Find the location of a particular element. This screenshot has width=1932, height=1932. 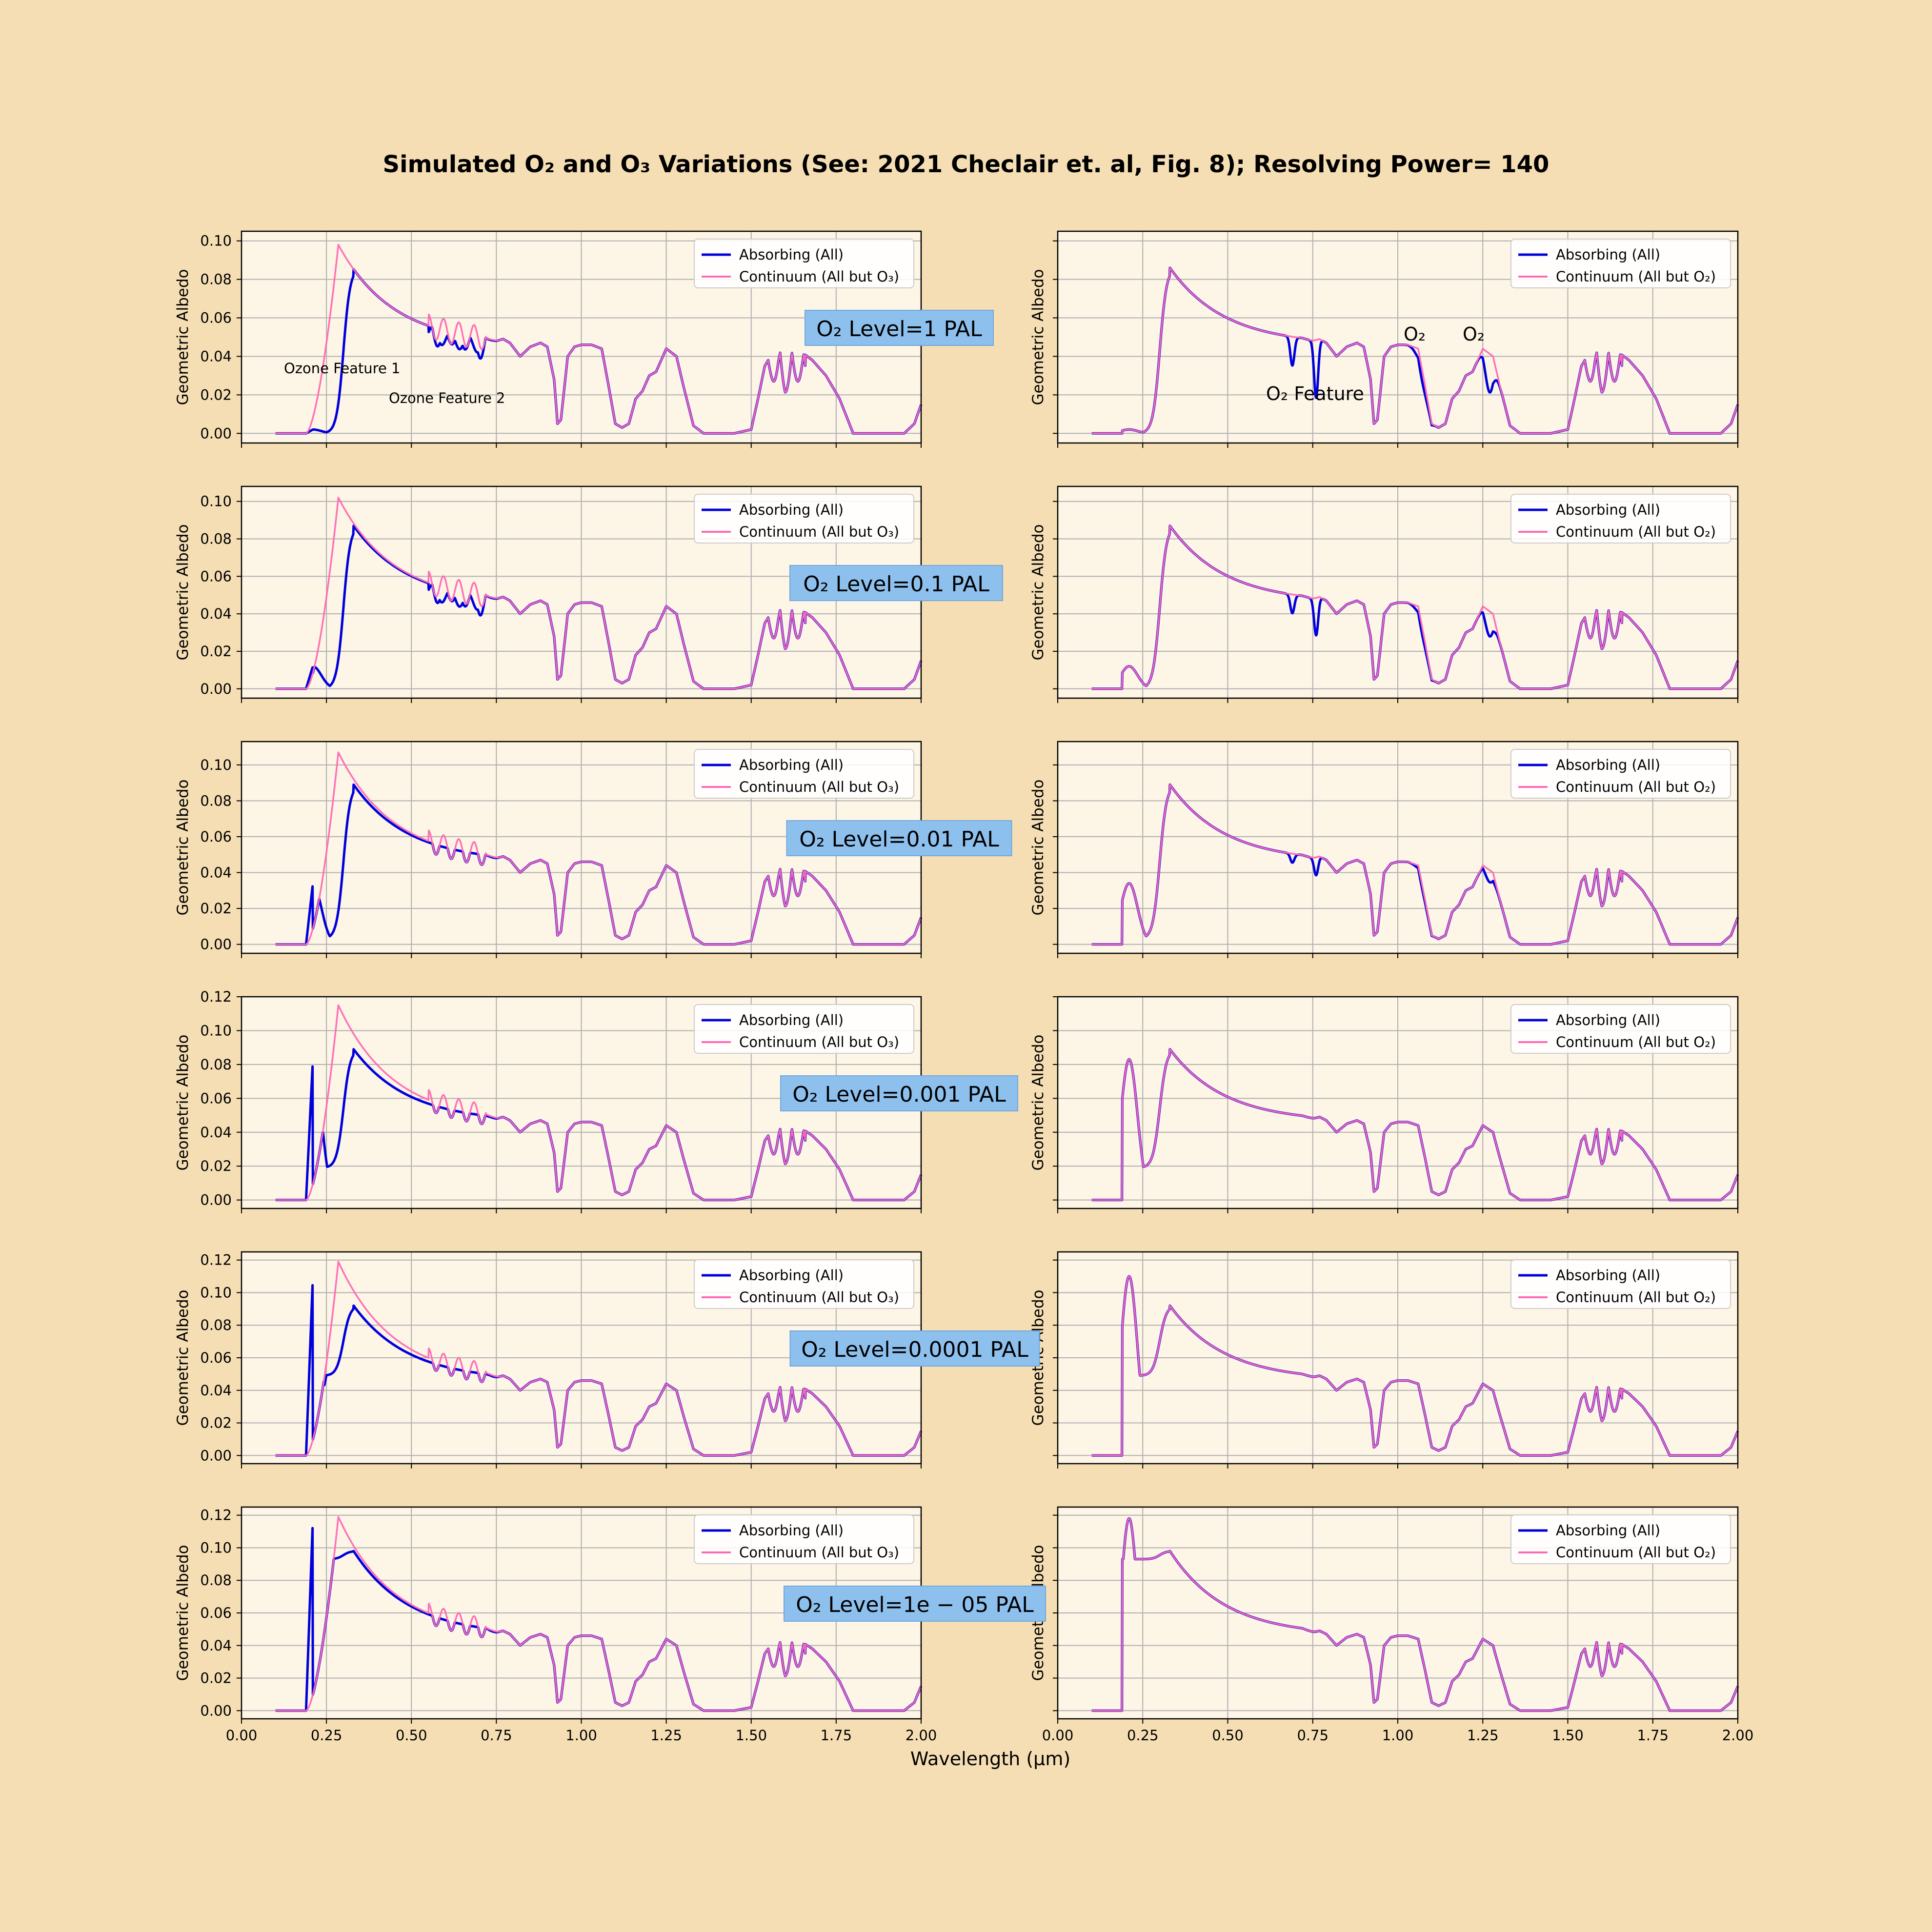

annotation-o2-feature: O₂ Feature is located at coordinates (1315, 393).